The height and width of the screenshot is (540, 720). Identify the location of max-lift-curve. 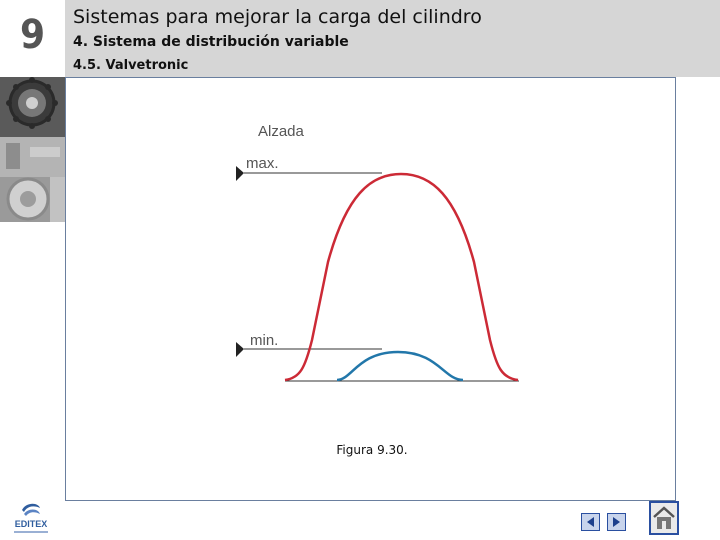
(401, 277).